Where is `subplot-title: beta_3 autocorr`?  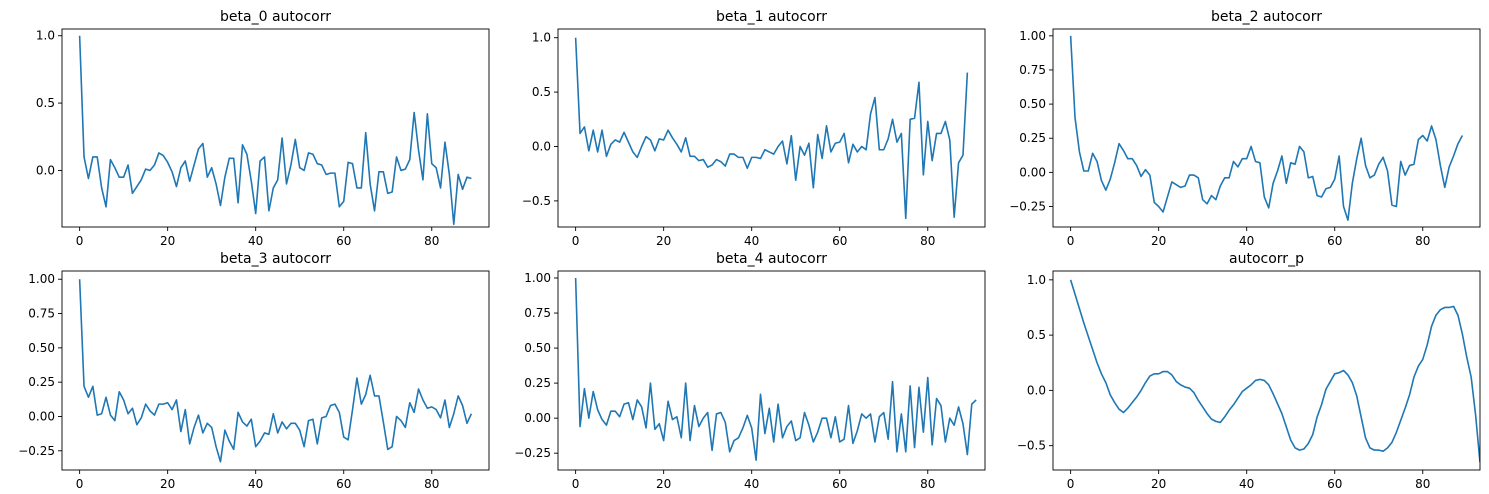
subplot-title: beta_3 autocorr is located at coordinates (275, 259).